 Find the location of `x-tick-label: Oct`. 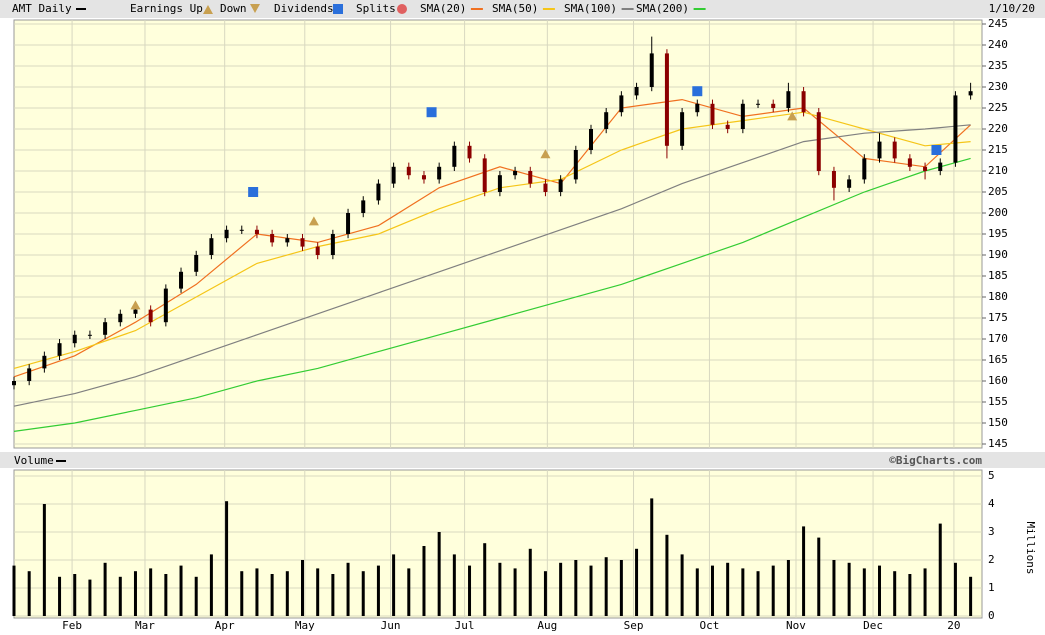

x-tick-label: Oct is located at coordinates (710, 625).